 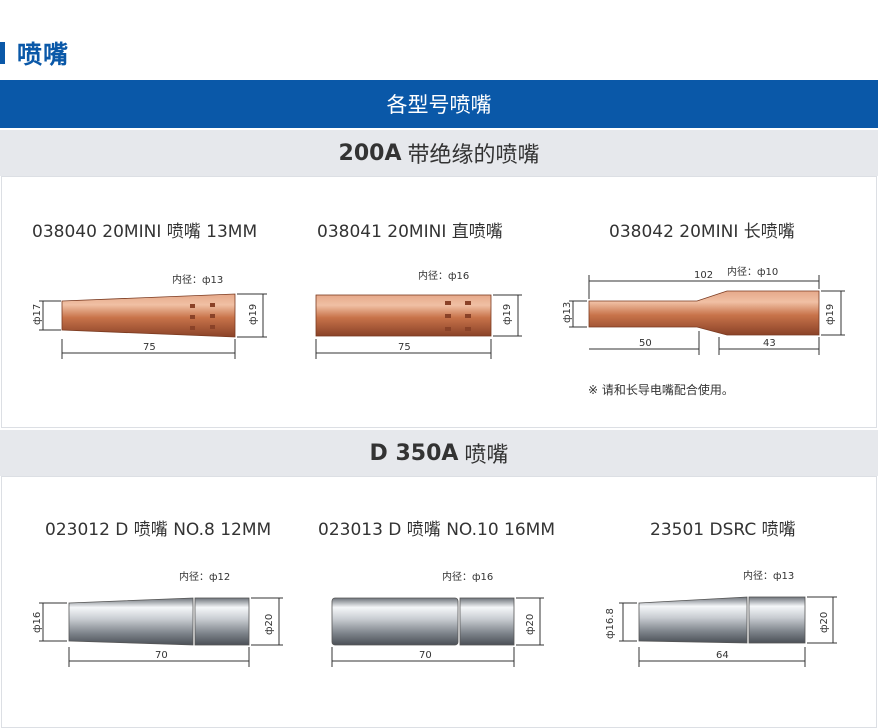 I want to click on nozzle-drawing-038042: 内径：ф10 102 ф13 ф19 50 43, so click(x=703, y=310).